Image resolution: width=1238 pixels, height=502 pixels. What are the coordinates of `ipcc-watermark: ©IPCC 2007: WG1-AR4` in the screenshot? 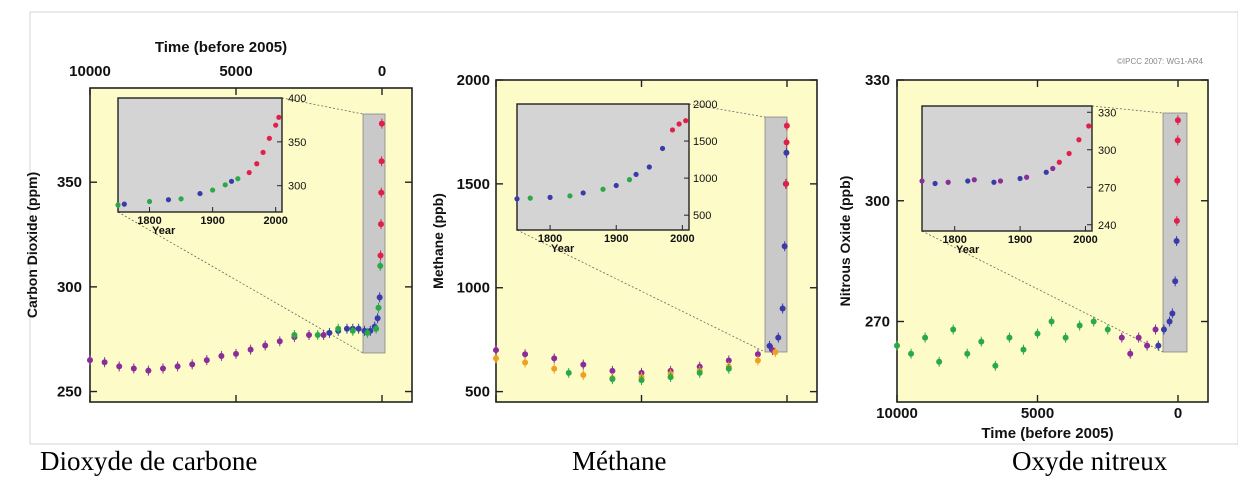 It's located at (1160, 61).